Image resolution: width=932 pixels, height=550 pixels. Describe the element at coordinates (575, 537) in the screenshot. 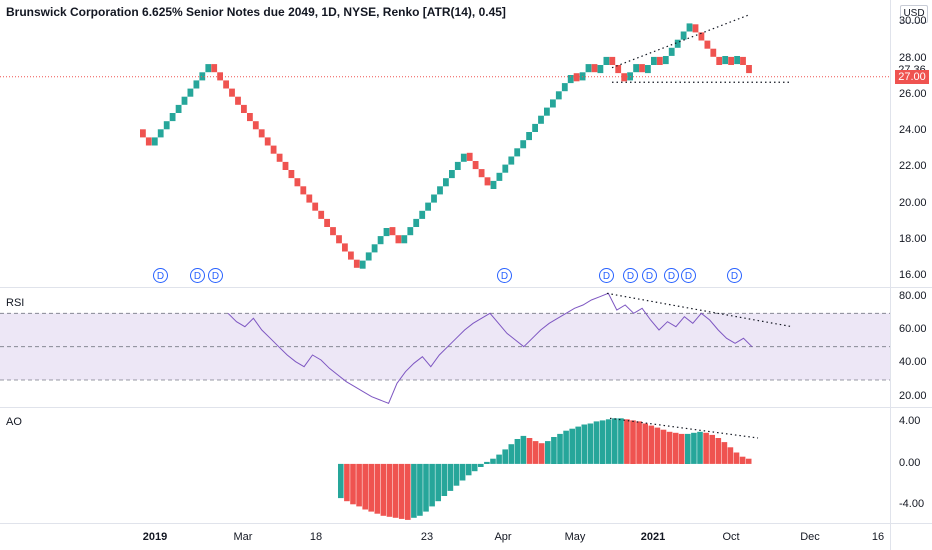

I see `time-axis-tick: May` at that location.